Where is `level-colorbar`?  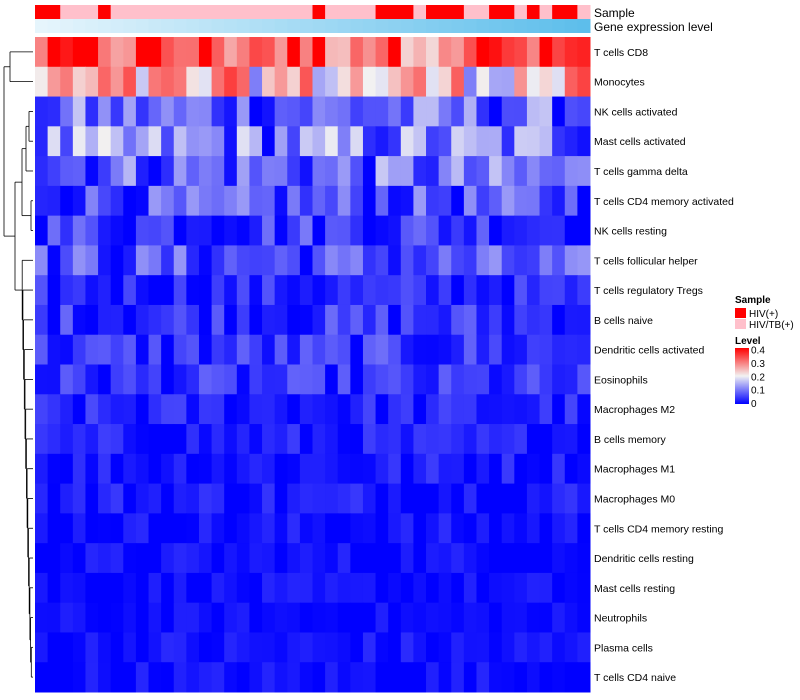
level-colorbar is located at coordinates (742, 376).